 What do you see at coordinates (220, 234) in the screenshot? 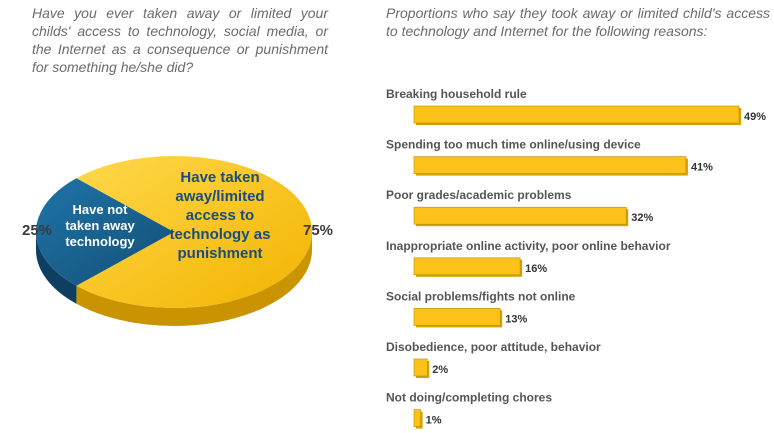
I see `pie-label-line: technology as` at bounding box center [220, 234].